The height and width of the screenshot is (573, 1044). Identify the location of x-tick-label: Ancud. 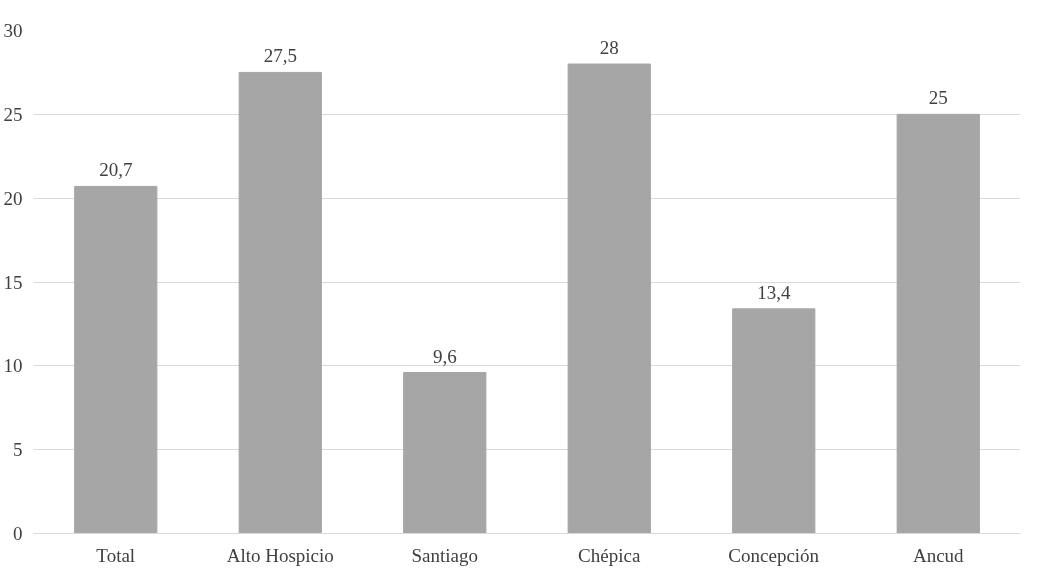
(938, 555).